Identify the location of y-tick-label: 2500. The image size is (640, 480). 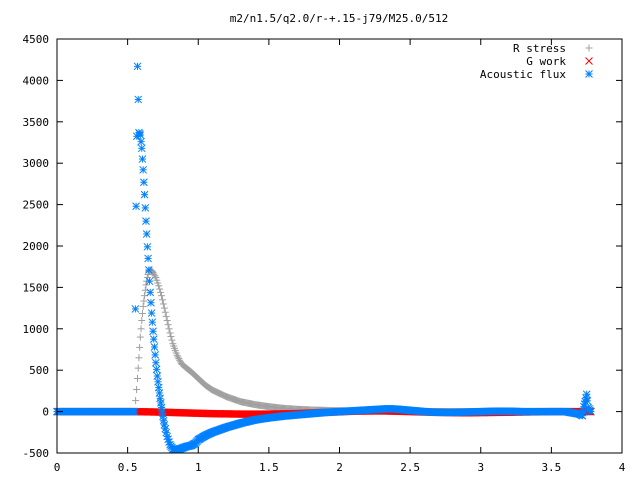
(36, 205).